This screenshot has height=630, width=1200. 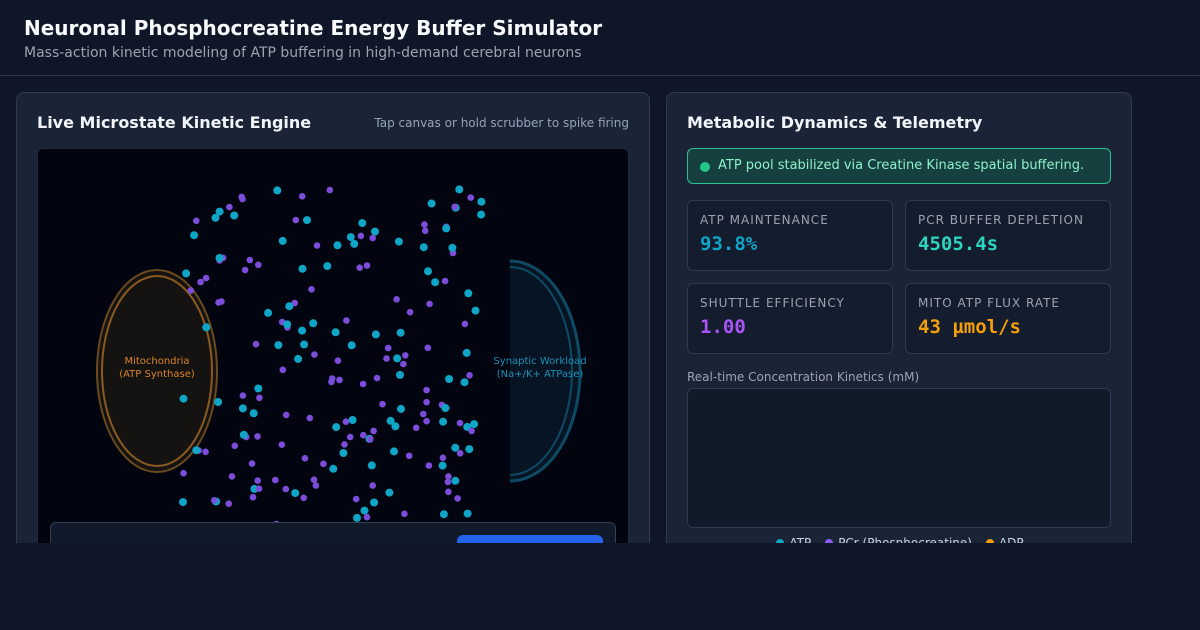 I want to click on synapse-edge, so click(x=545, y=371).